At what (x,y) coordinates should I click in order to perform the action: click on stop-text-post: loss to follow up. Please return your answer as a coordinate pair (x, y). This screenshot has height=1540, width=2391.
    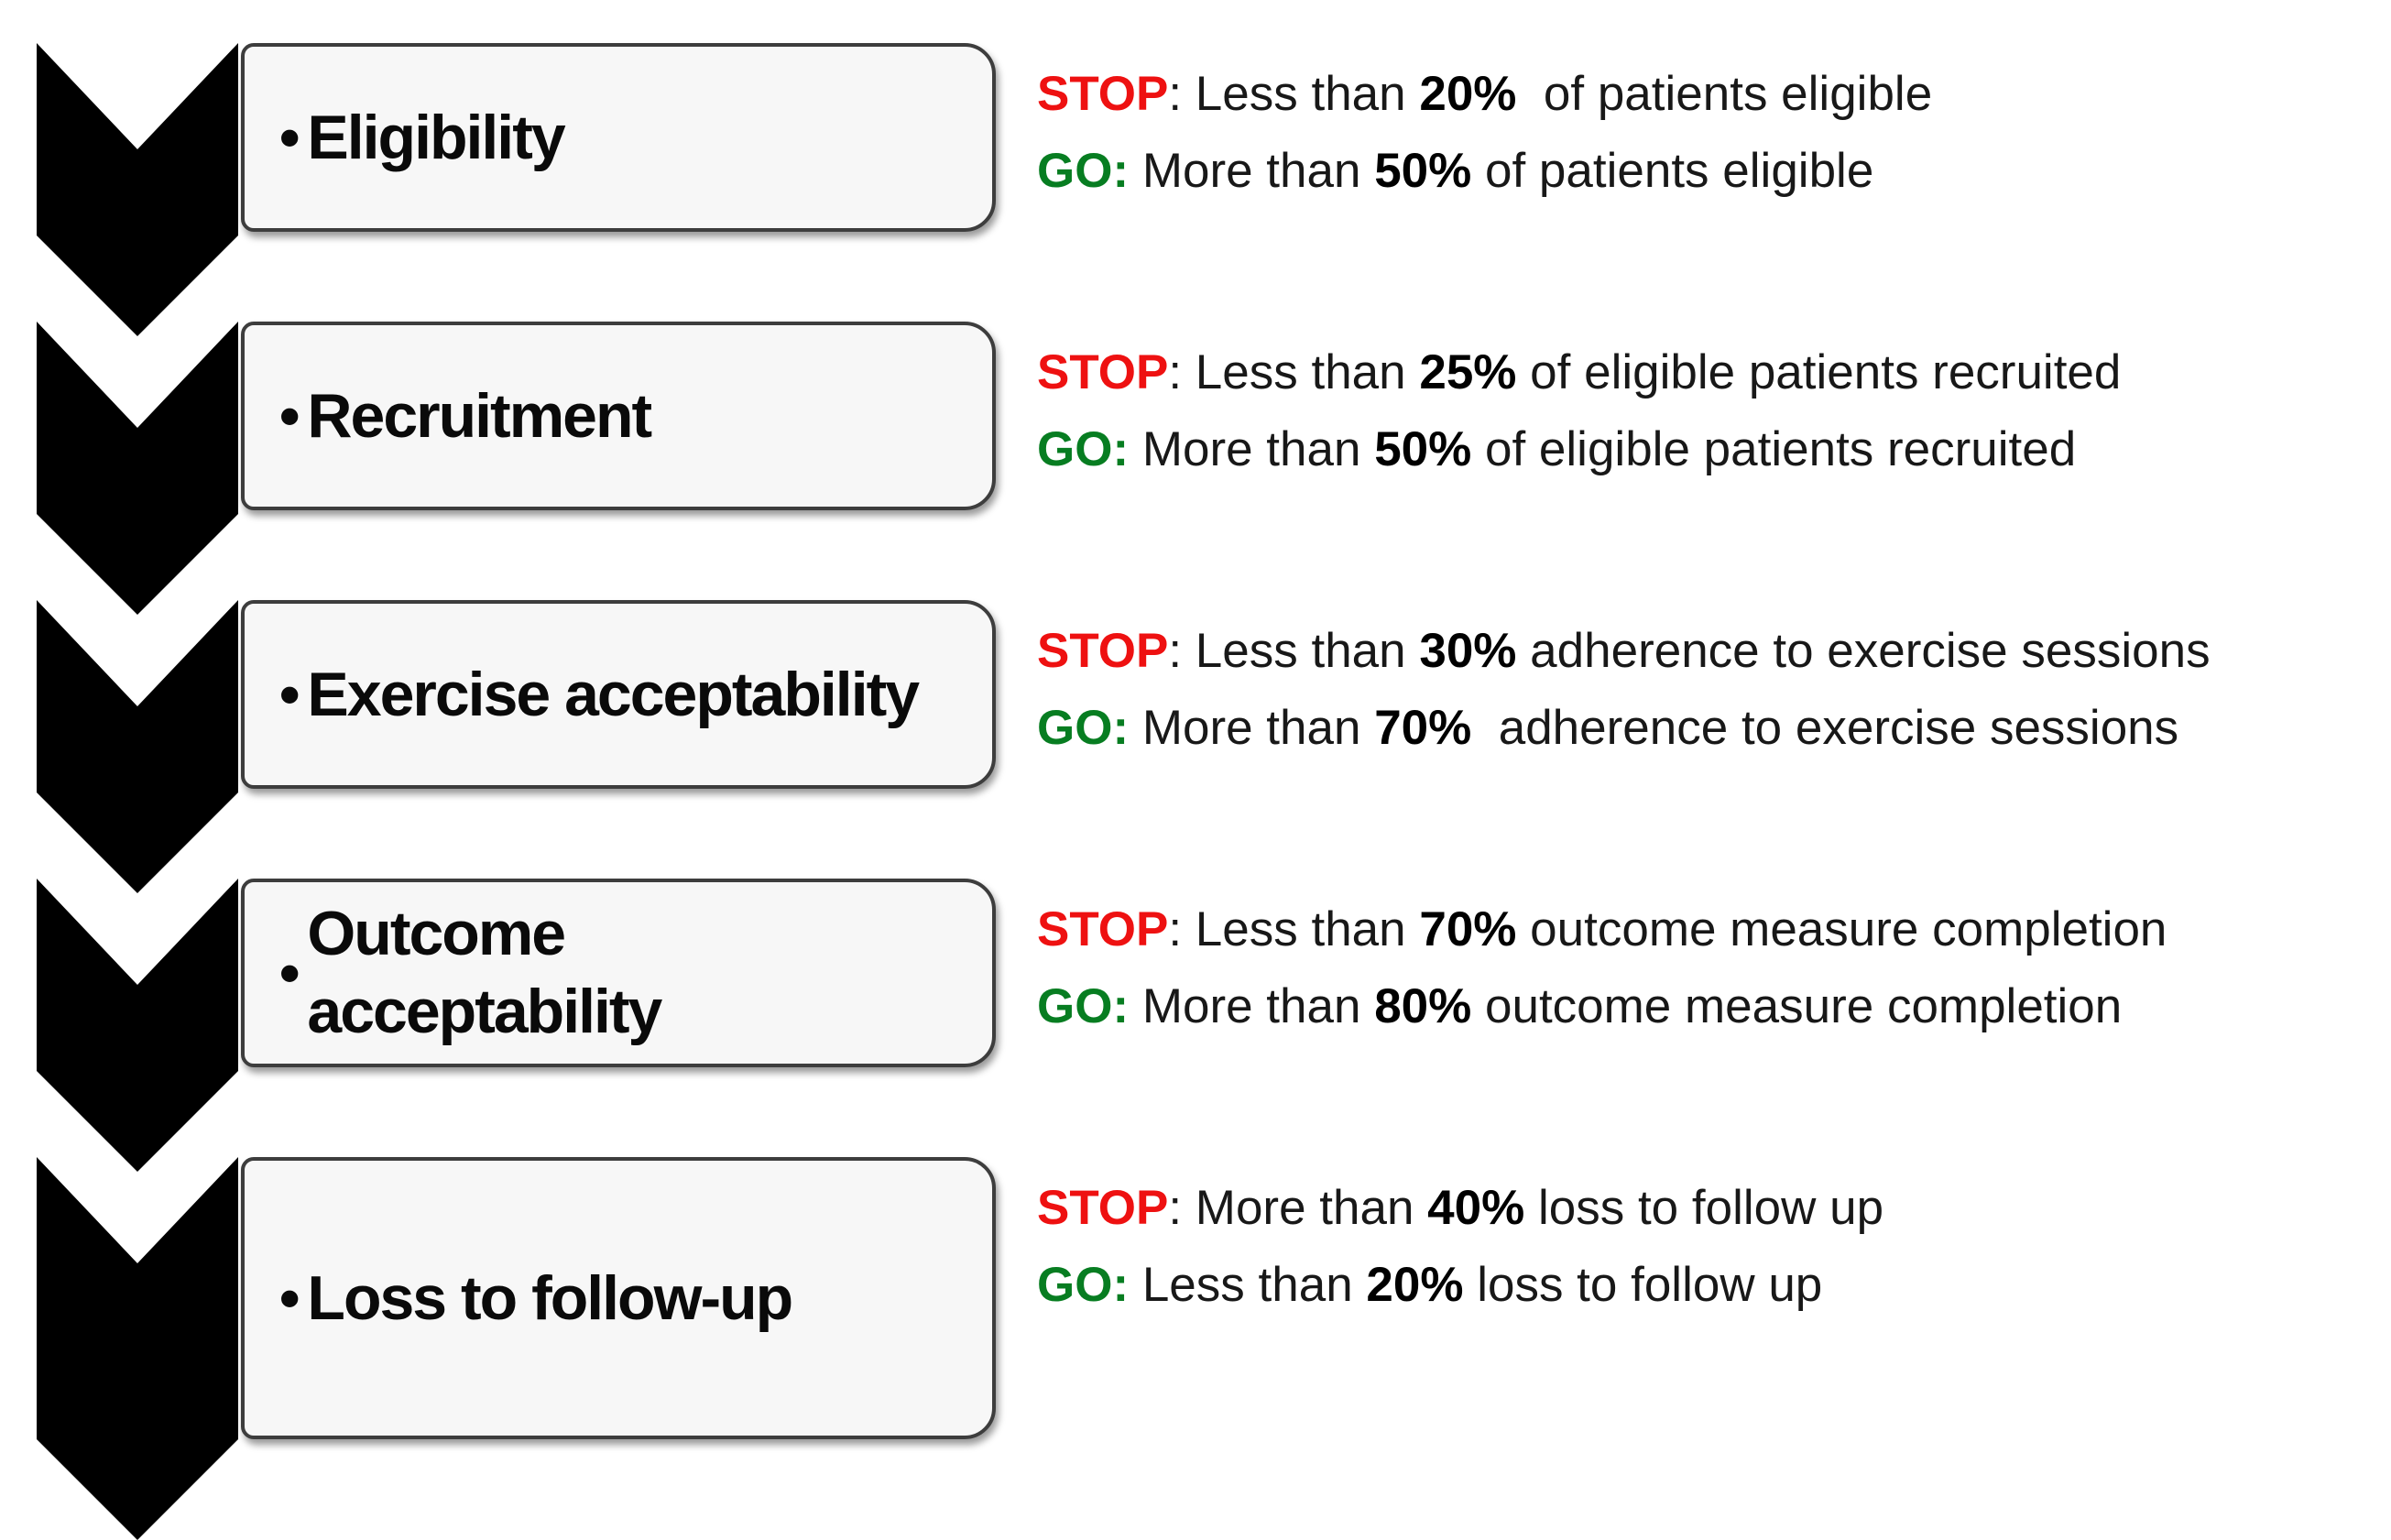
    Looking at the image, I should click on (1704, 1208).